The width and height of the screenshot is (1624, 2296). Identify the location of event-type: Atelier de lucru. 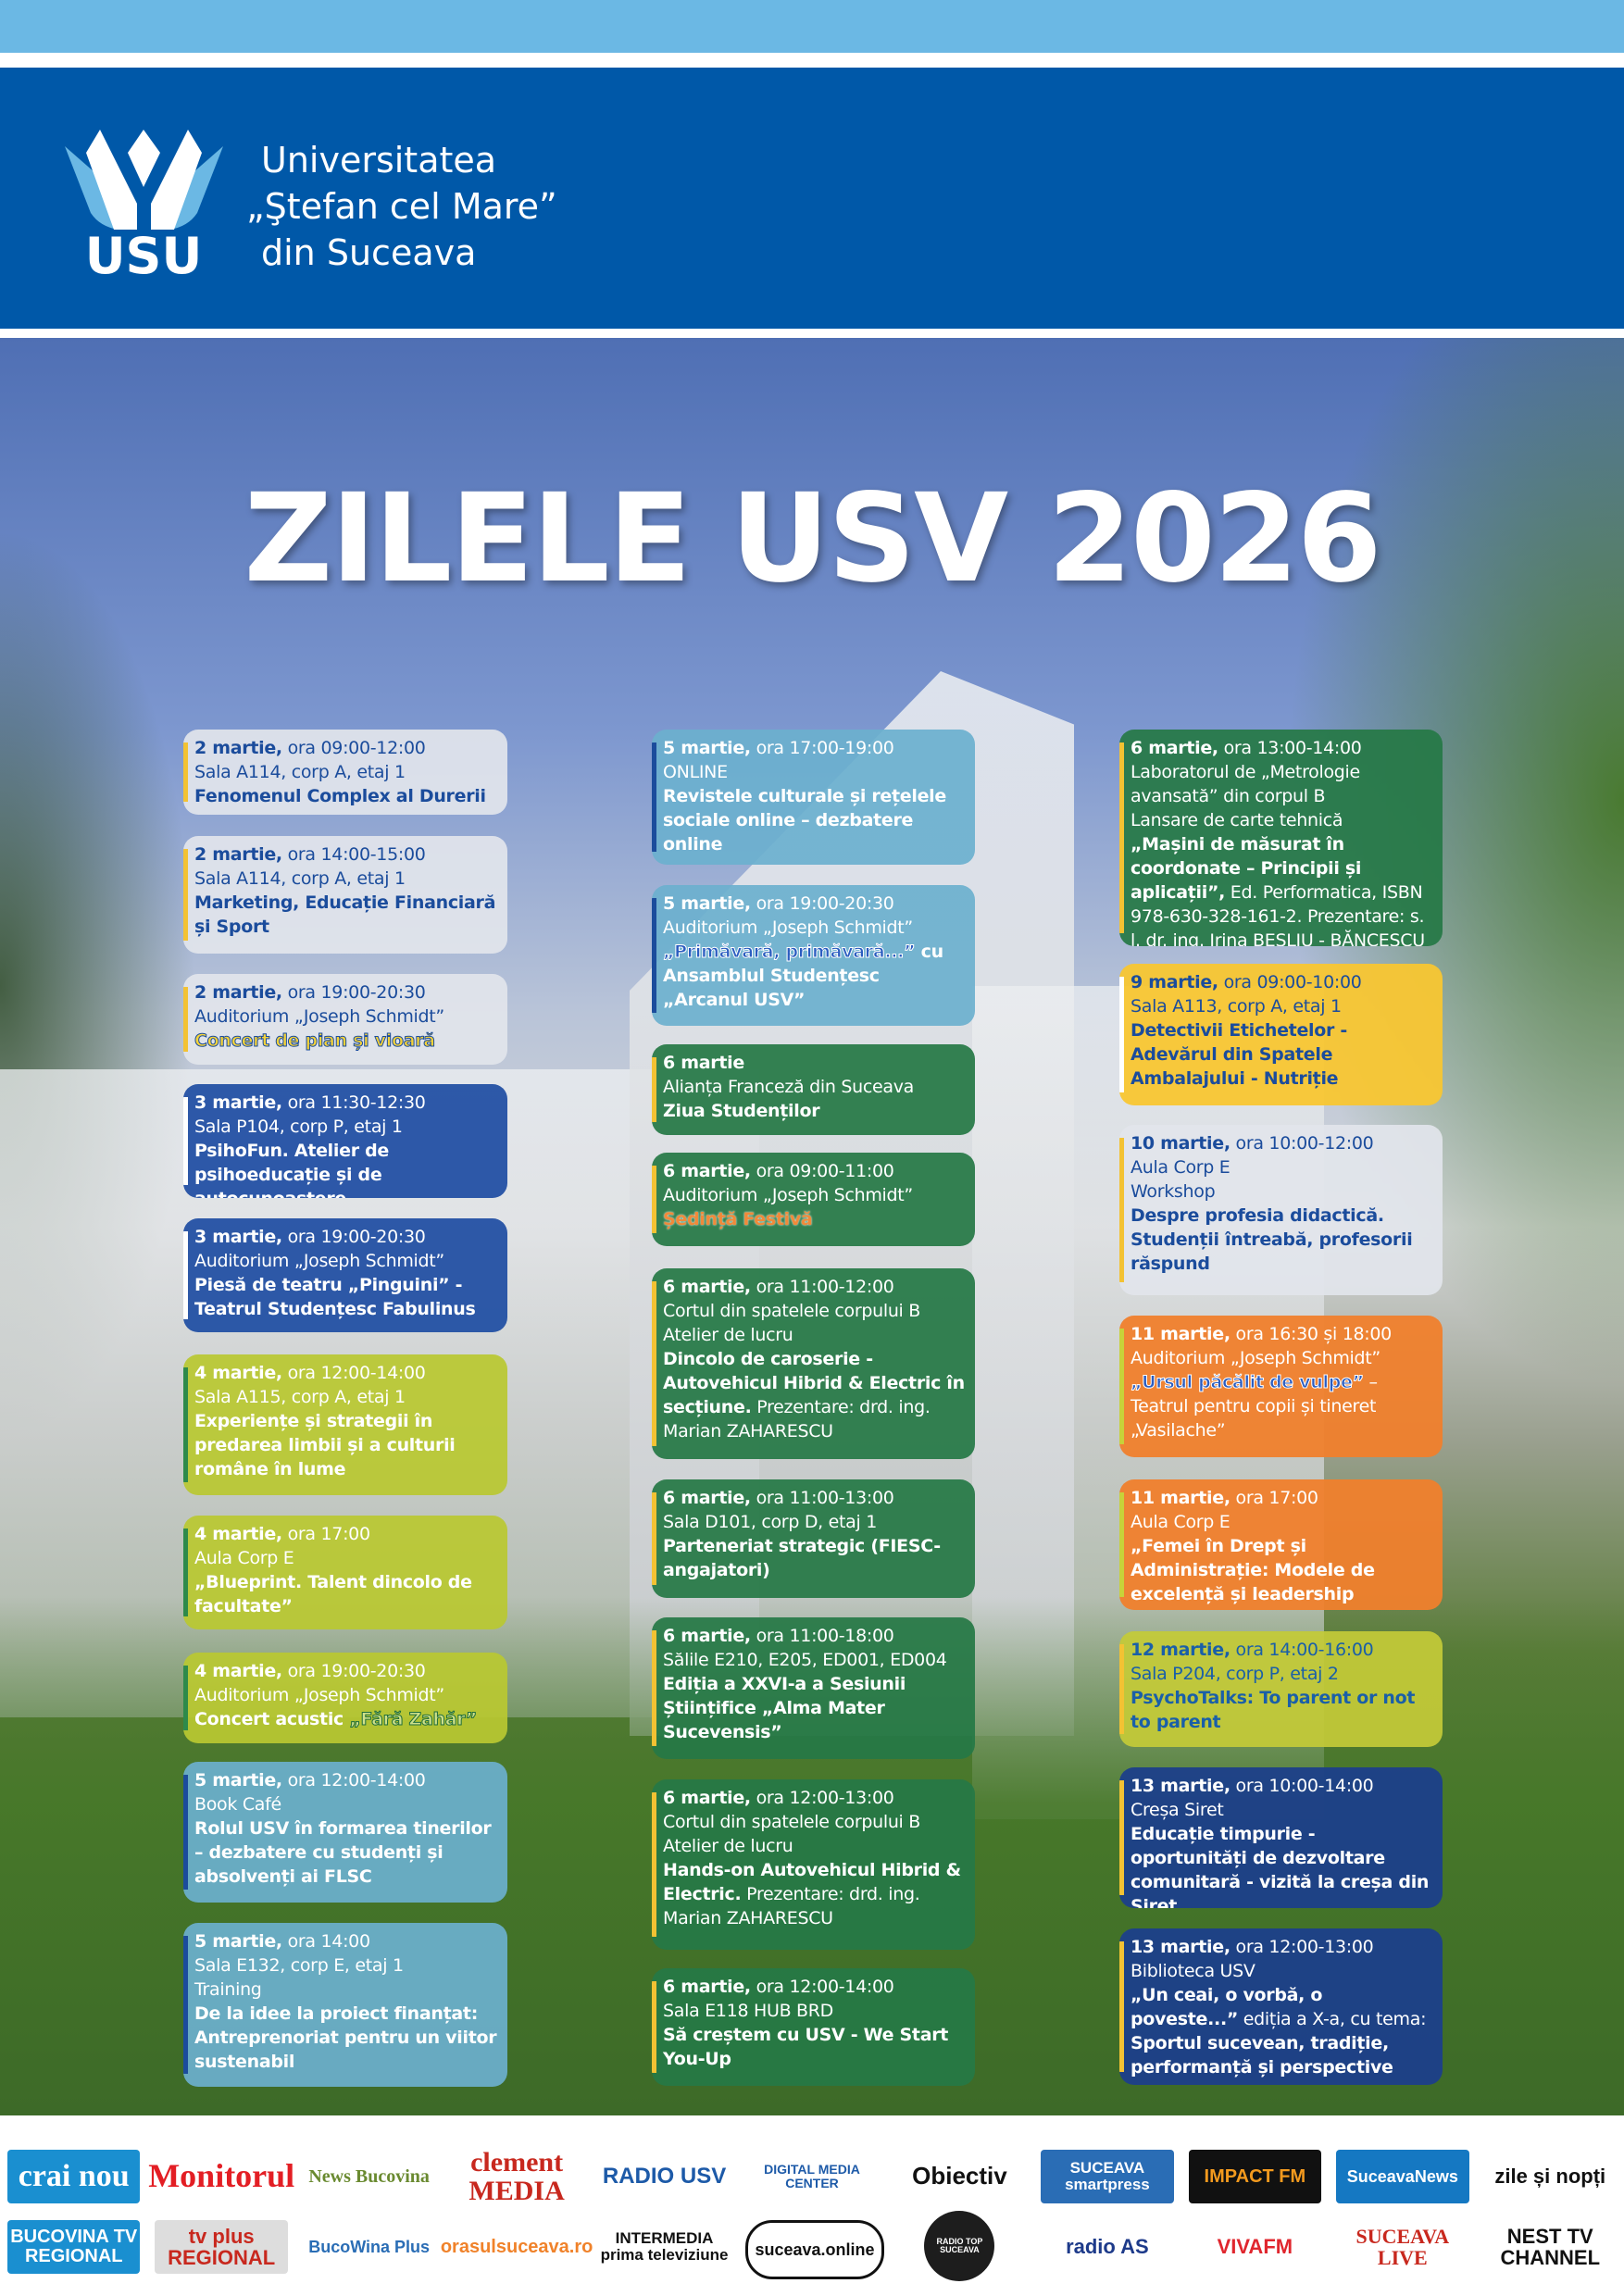
(728, 1335).